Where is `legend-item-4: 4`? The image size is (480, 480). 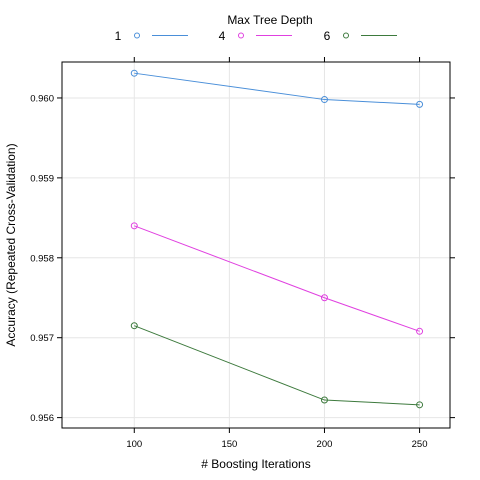
legend-item-4: 4 is located at coordinates (255, 36).